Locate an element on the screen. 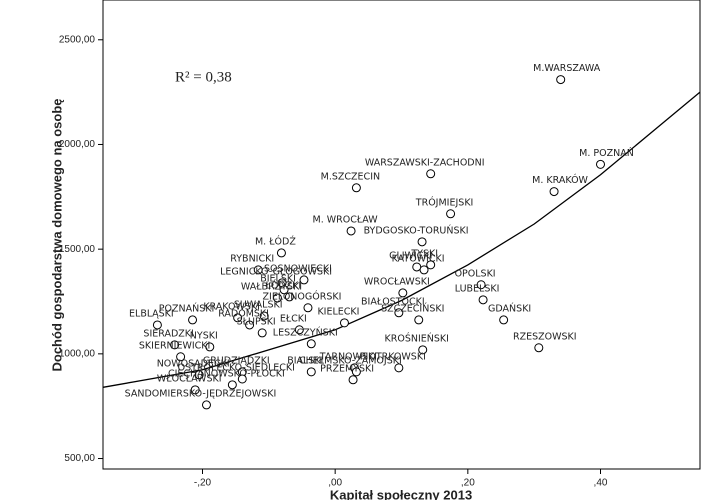  point-label: RYBNICKI is located at coordinates (252, 258).